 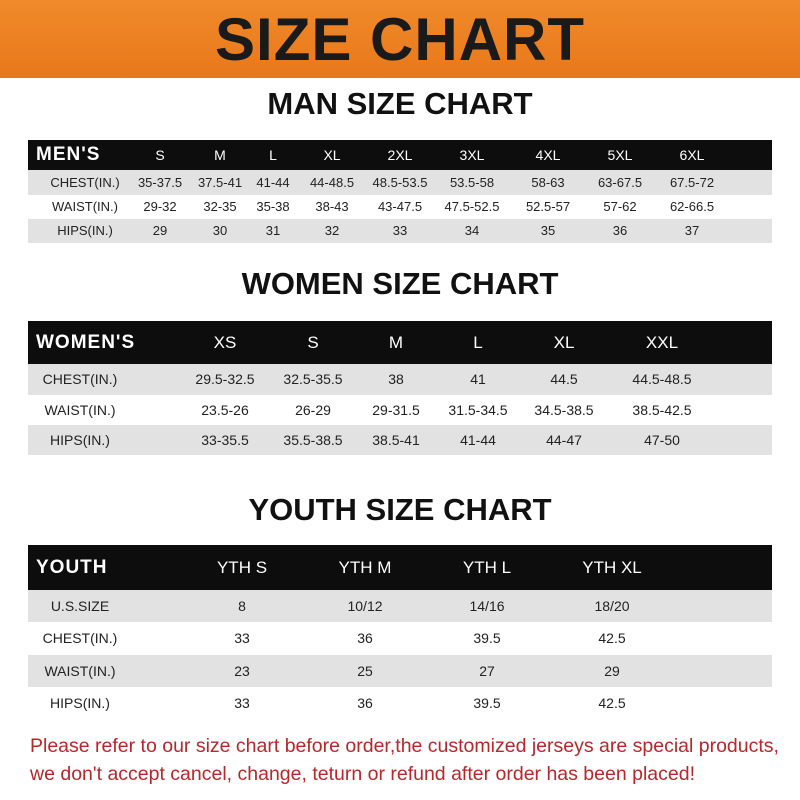 I want to click on table-cell: 32, so click(x=332, y=230).